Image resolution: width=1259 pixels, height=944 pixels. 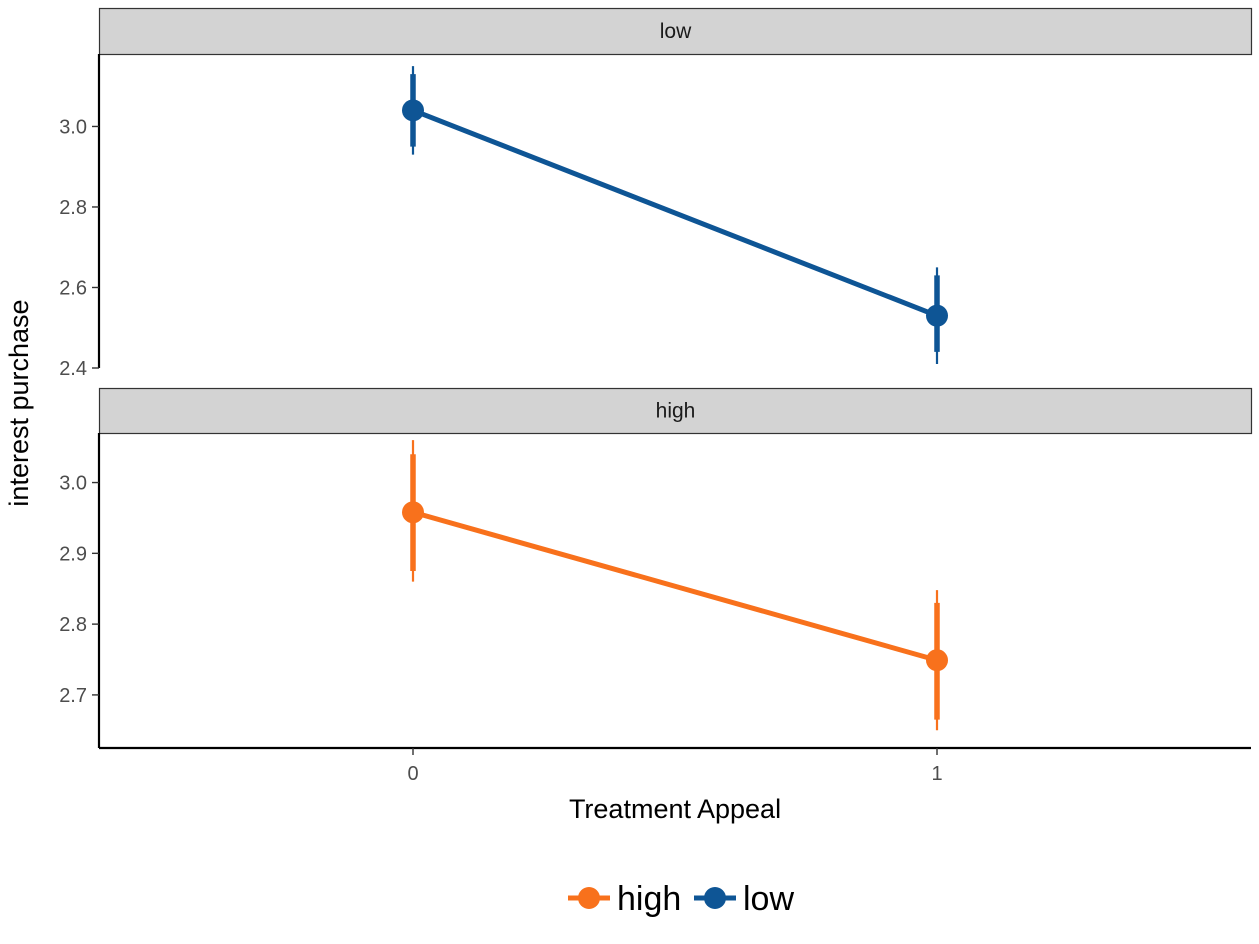 I want to click on y-tick-label: 2.9, so click(x=73, y=554).